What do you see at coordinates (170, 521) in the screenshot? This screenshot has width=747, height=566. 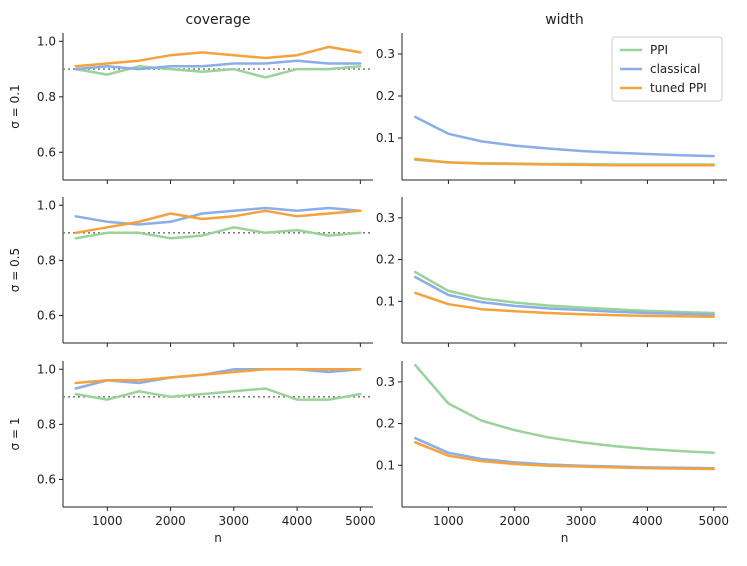 I see `coverage-r3-xtick-label-2: 2000` at bounding box center [170, 521].